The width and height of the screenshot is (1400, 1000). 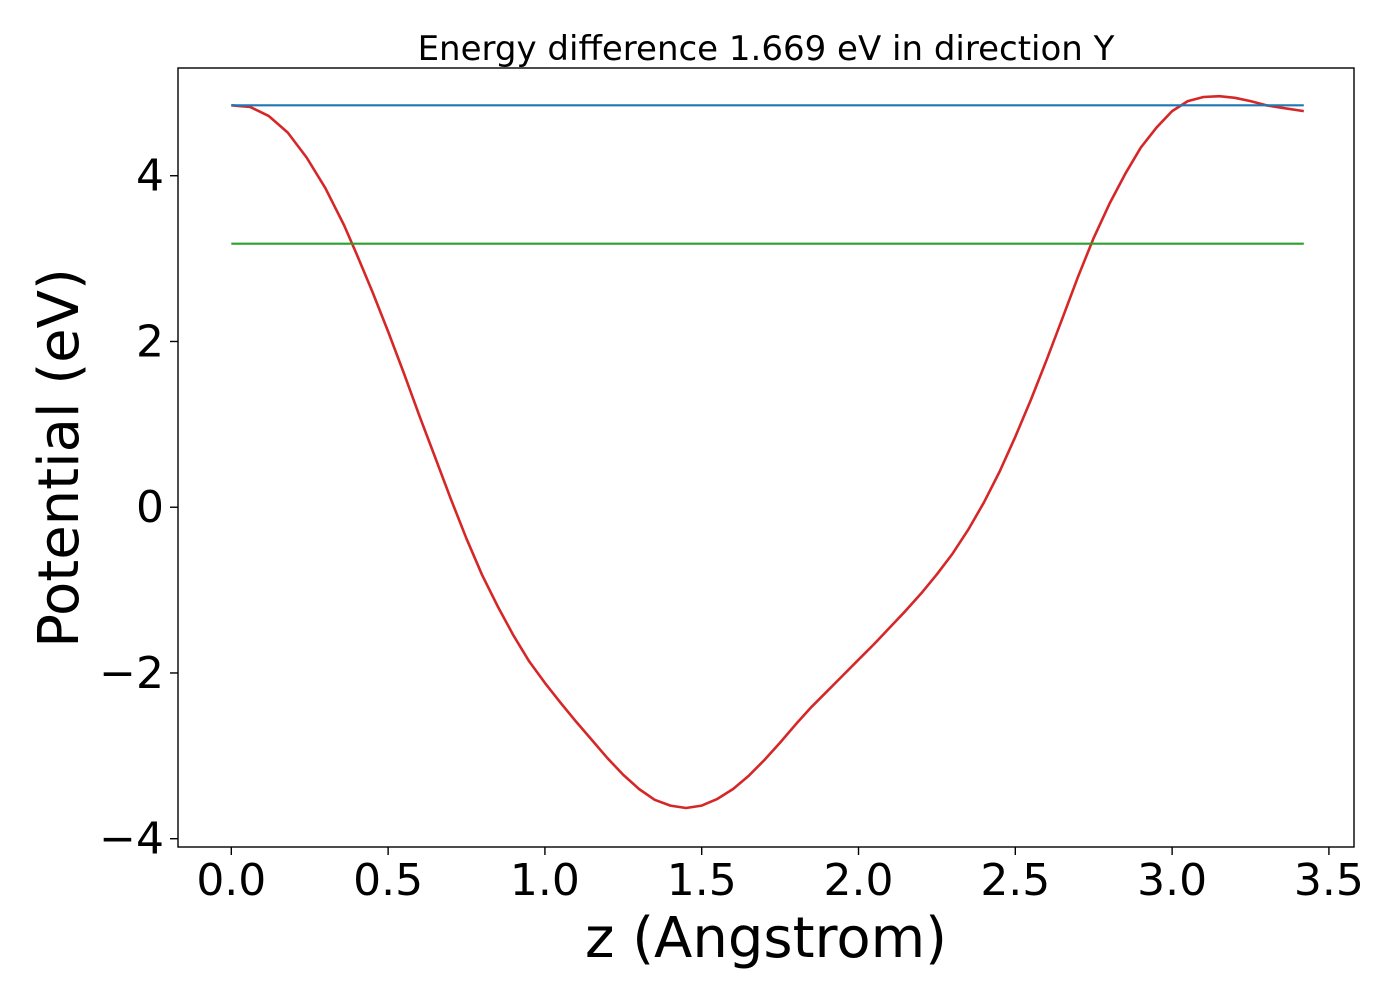 I want to click on y-axis-title: Potential (eV), so click(x=59, y=458).